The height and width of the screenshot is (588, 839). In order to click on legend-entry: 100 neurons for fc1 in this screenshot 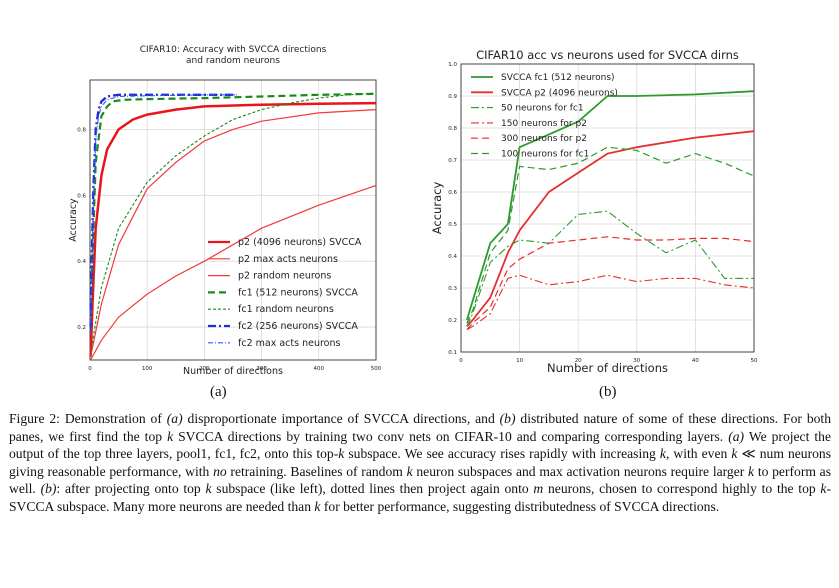, I will do `click(545, 155)`.